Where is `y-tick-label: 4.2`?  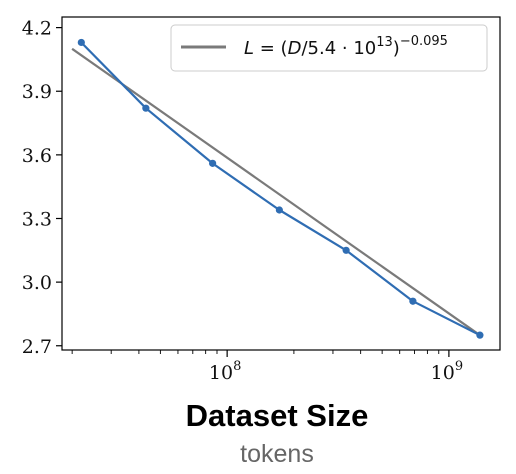
y-tick-label: 4.2 is located at coordinates (37, 29).